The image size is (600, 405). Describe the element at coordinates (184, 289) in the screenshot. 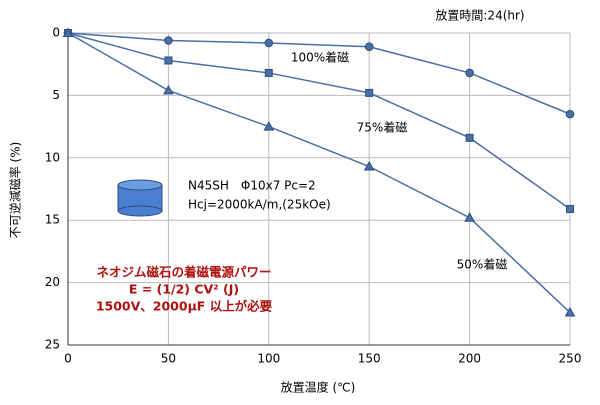

I see `power-note: E = (1/2) CV² (J)` at that location.